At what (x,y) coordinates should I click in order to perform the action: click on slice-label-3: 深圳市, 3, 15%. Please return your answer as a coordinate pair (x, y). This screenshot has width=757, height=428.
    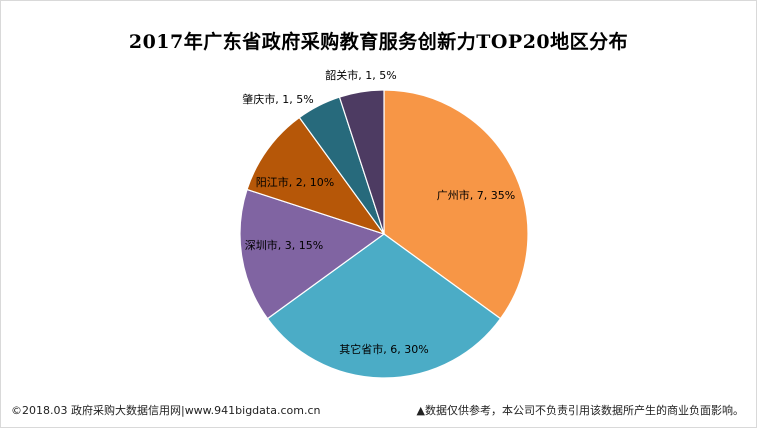
    Looking at the image, I should click on (284, 245).